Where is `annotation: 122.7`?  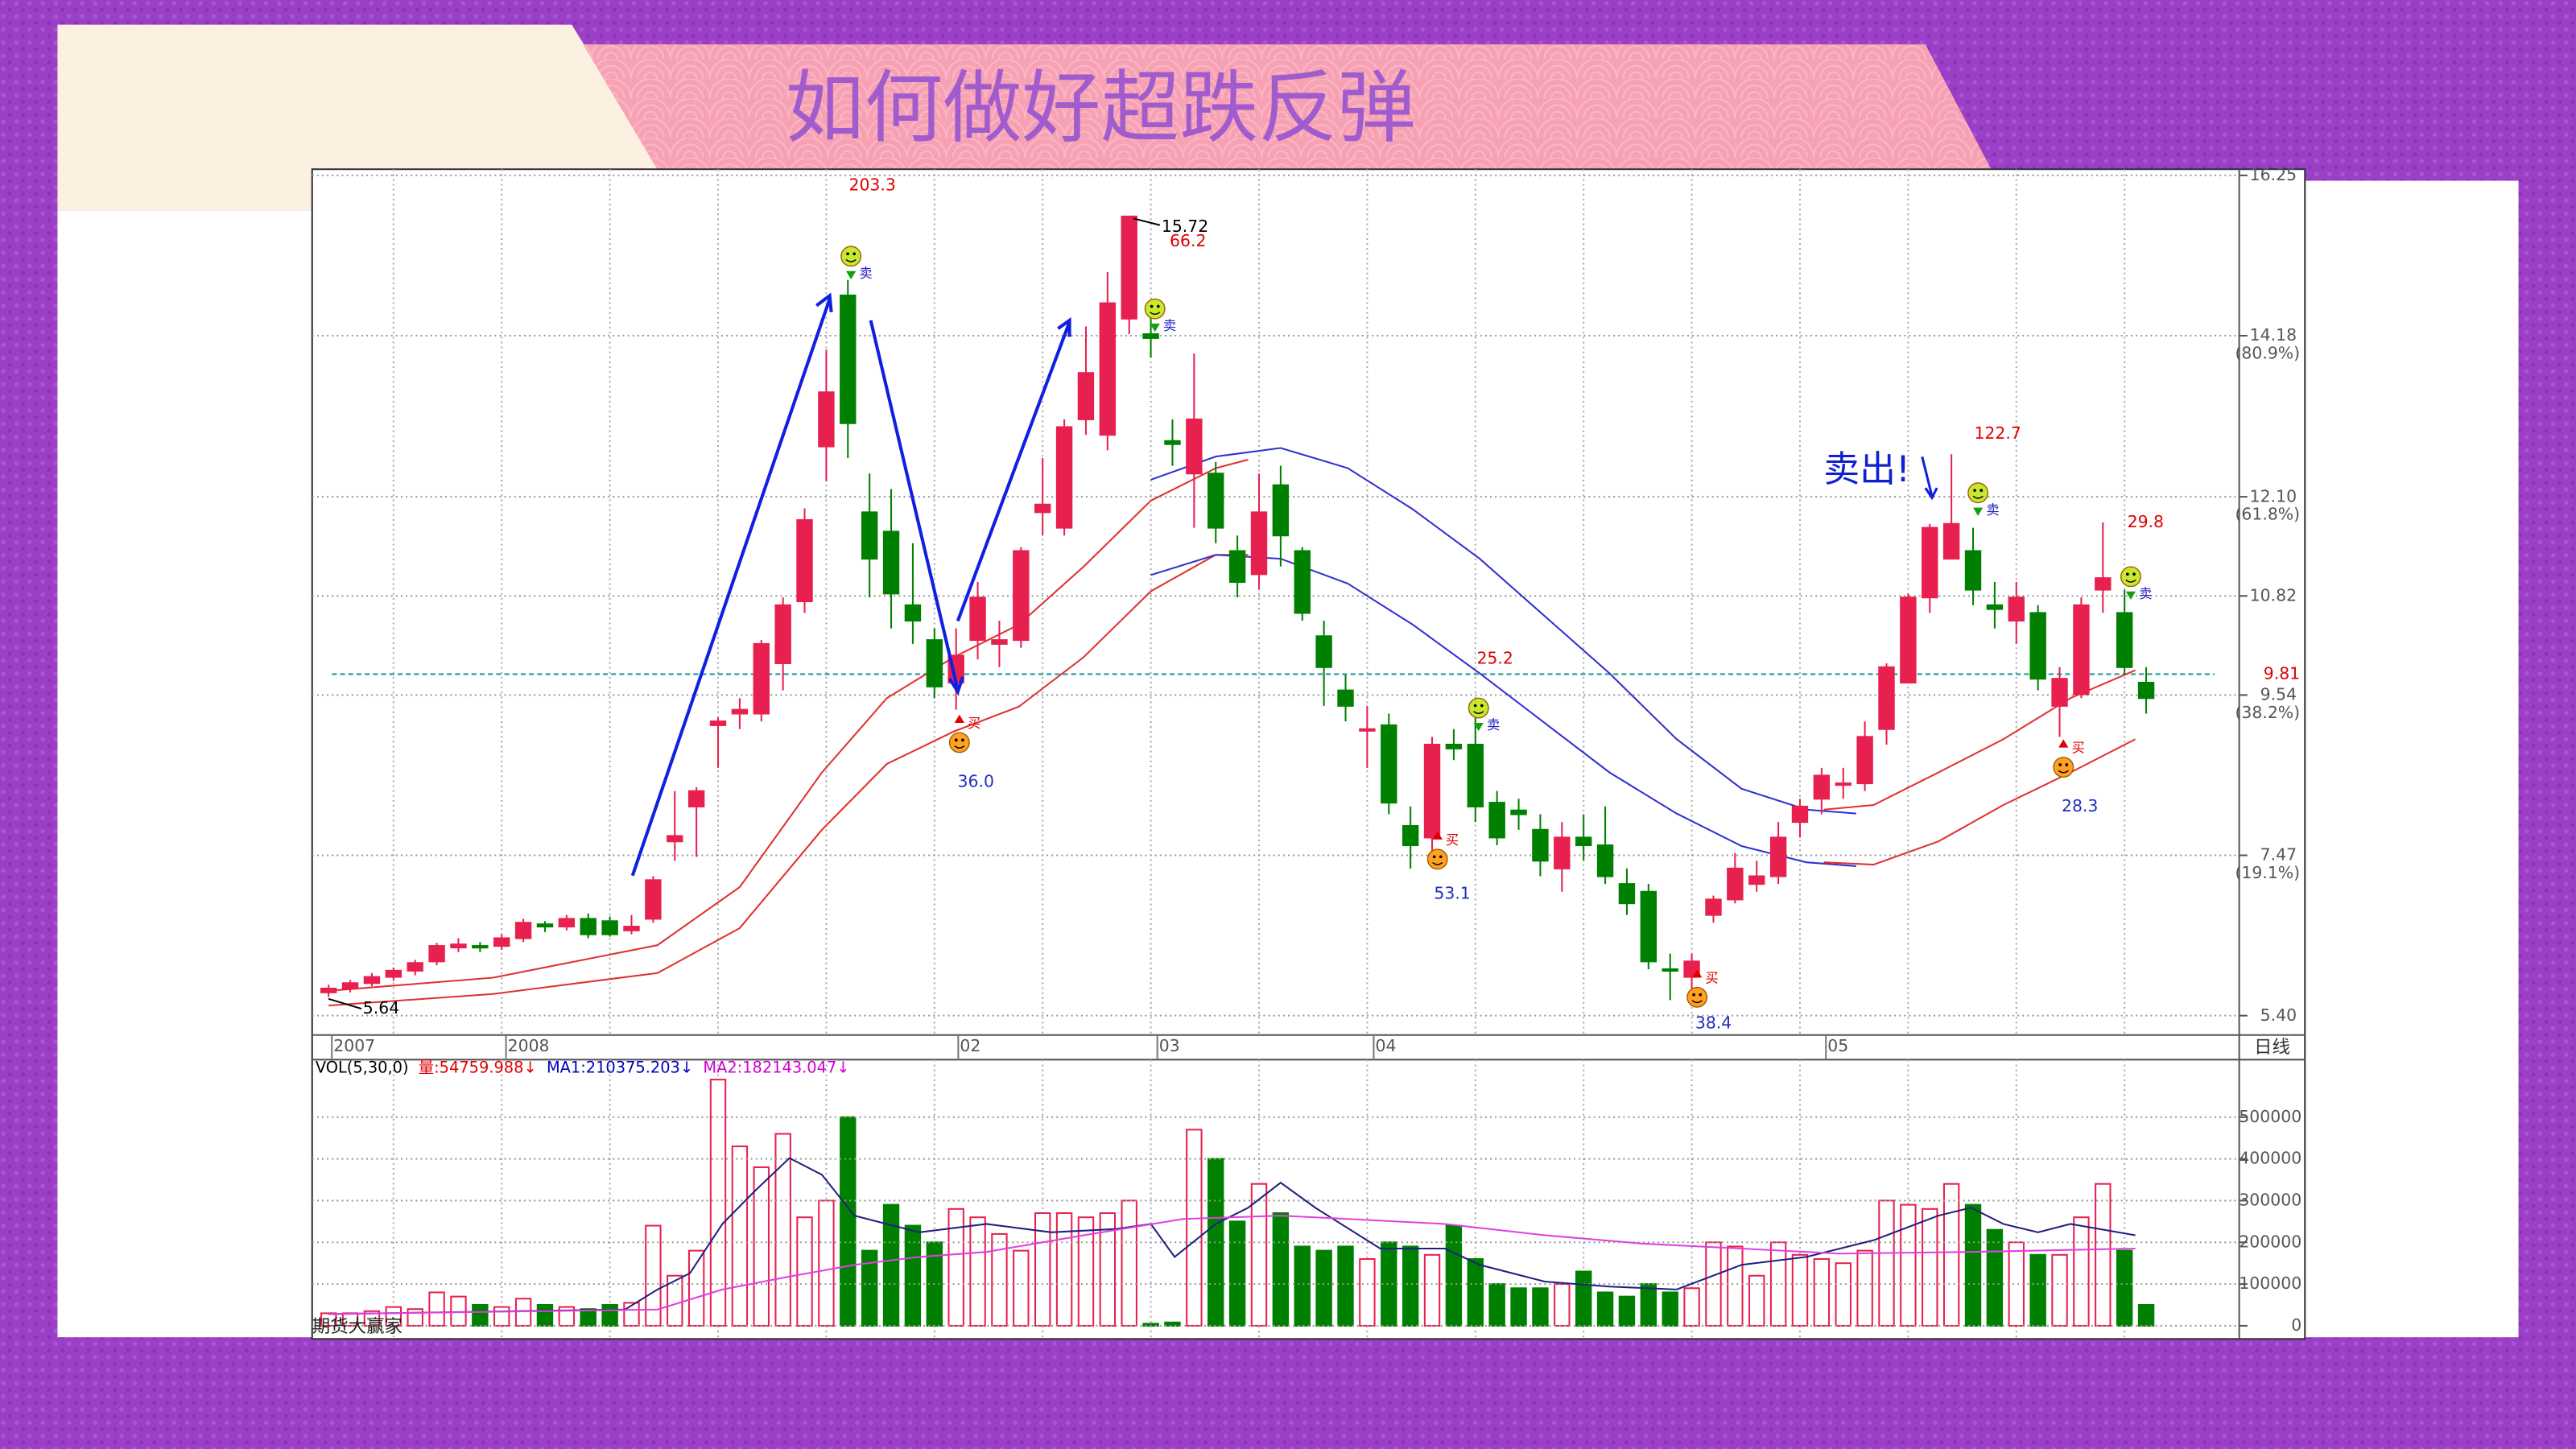
annotation: 122.7 is located at coordinates (1997, 433).